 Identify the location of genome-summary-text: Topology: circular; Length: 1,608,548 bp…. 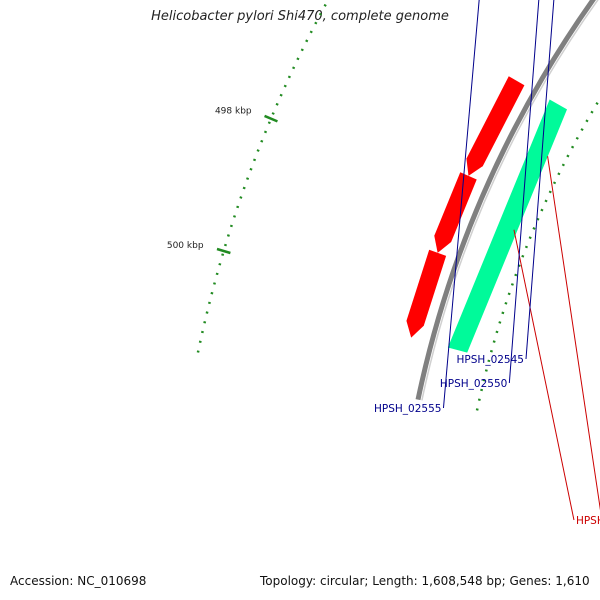
(425, 581).